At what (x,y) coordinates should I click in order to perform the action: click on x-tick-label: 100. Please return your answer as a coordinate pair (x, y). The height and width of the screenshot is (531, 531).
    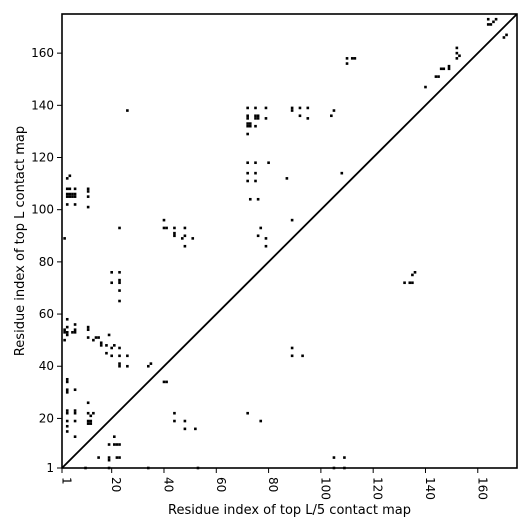
    Looking at the image, I should click on (325, 488).